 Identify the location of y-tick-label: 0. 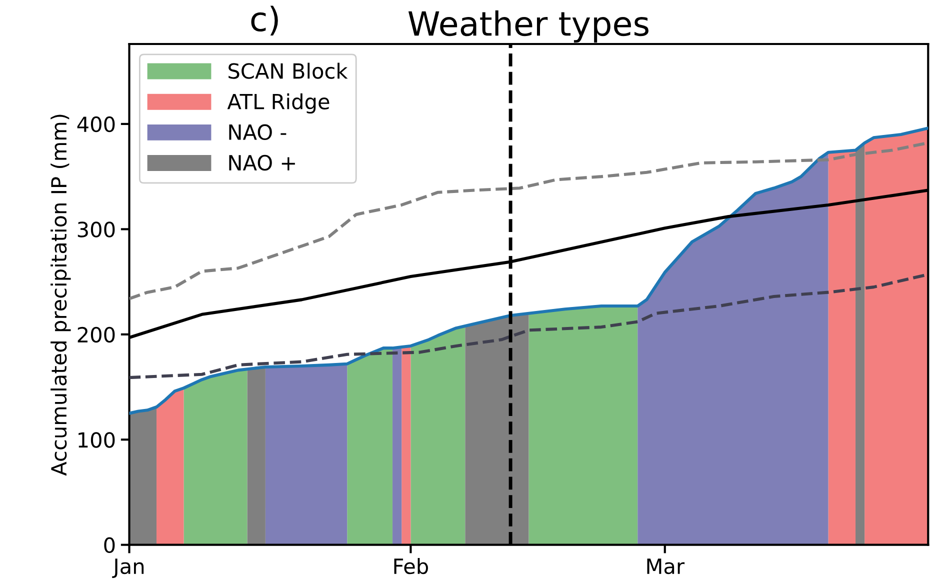
(109, 545).